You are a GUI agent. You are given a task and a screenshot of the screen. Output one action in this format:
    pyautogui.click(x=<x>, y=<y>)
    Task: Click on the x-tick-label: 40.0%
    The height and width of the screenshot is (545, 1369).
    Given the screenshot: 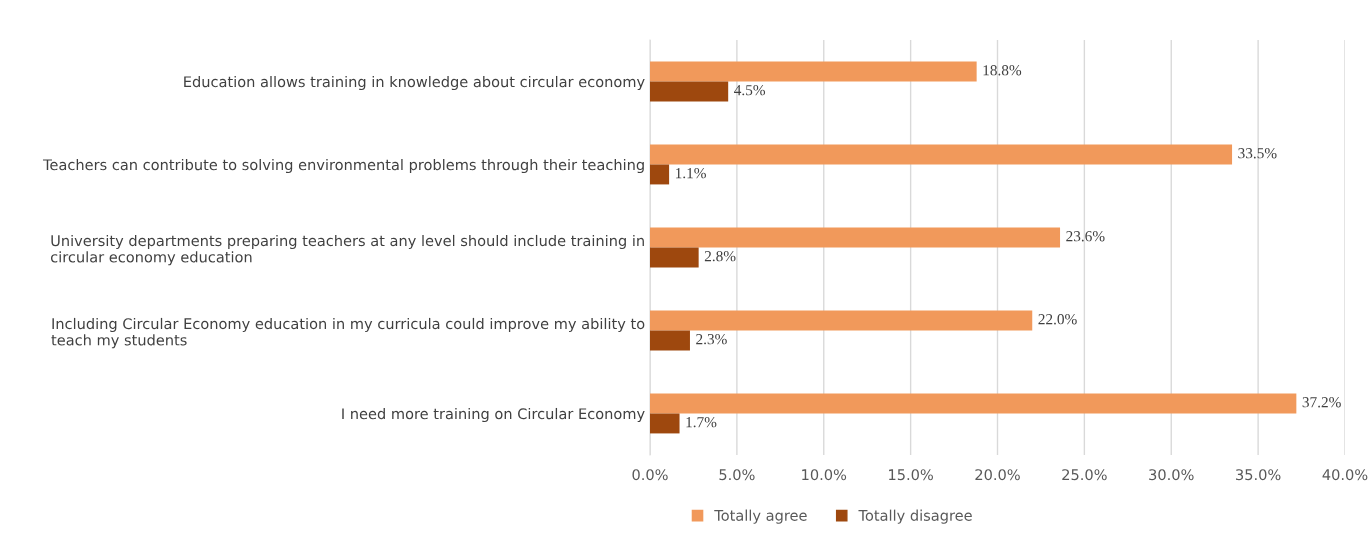 What is the action you would take?
    pyautogui.click(x=1345, y=475)
    